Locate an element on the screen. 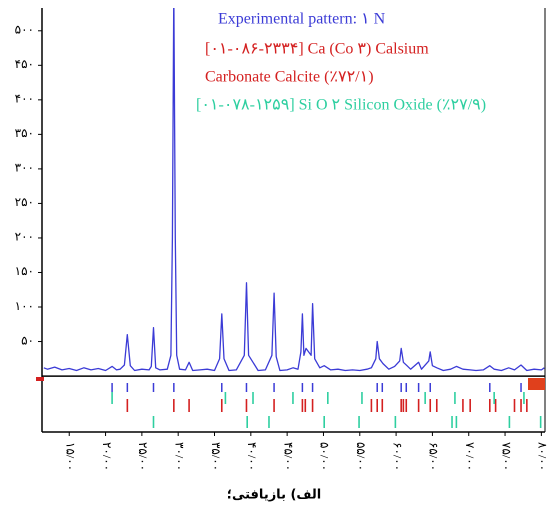 Image resolution: width=548 pixels, height=517 pixels. y-tick-label: ۱۰۰ is located at coordinates (24, 306).